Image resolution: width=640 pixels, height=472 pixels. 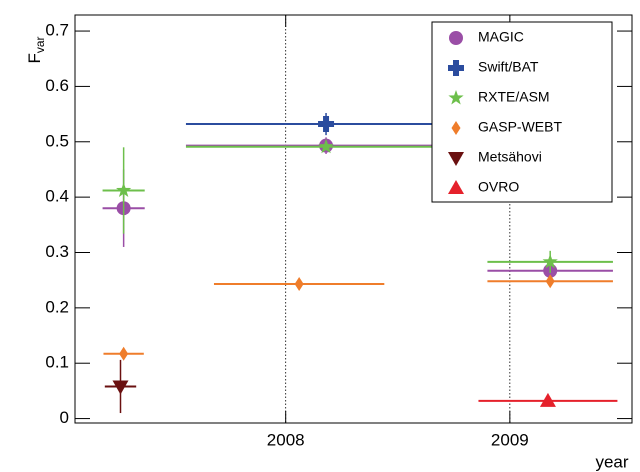 What do you see at coordinates (57, 140) in the screenshot?
I see `y-tick-label: 0.5` at bounding box center [57, 140].